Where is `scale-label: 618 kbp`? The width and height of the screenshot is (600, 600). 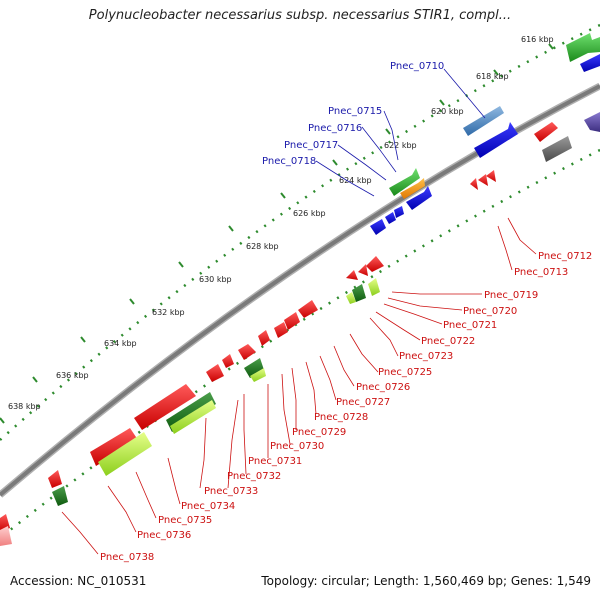
scale-label: 618 kbp is located at coordinates (492, 76).